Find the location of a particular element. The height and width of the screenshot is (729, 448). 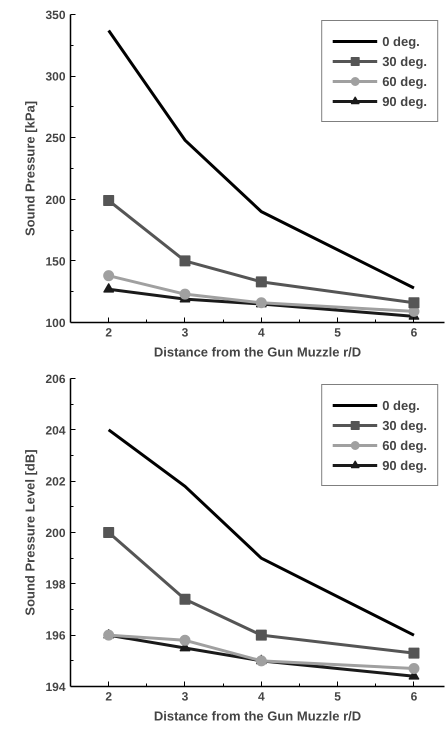

y-tick-label: 202 is located at coordinates (55, 481).